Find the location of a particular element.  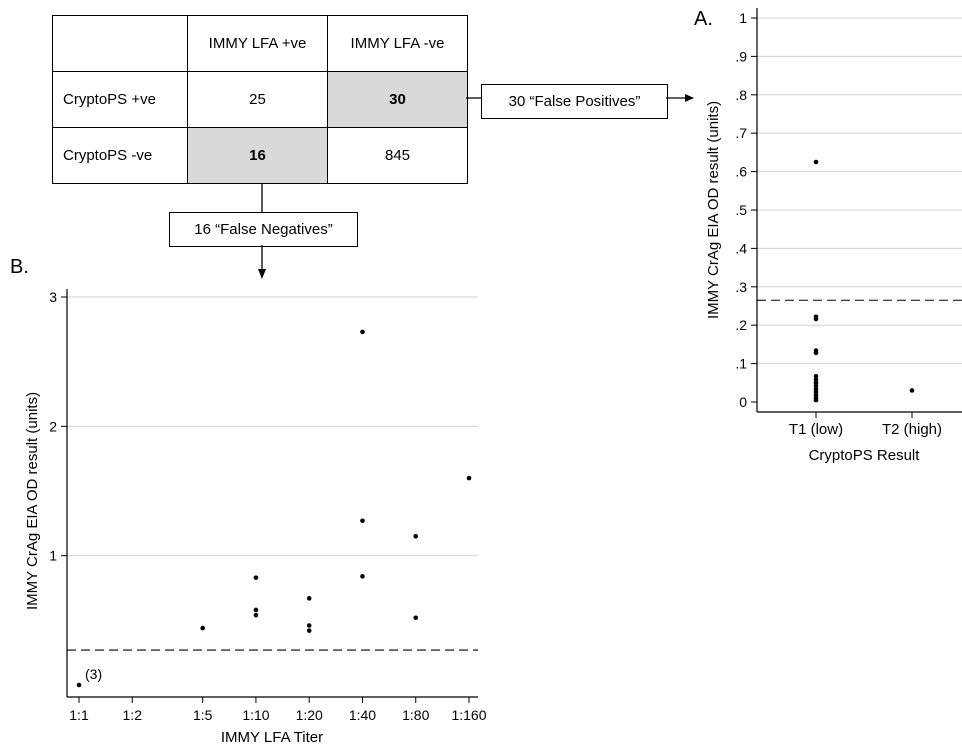

y-tick-label: .2 is located at coordinates (741, 325).